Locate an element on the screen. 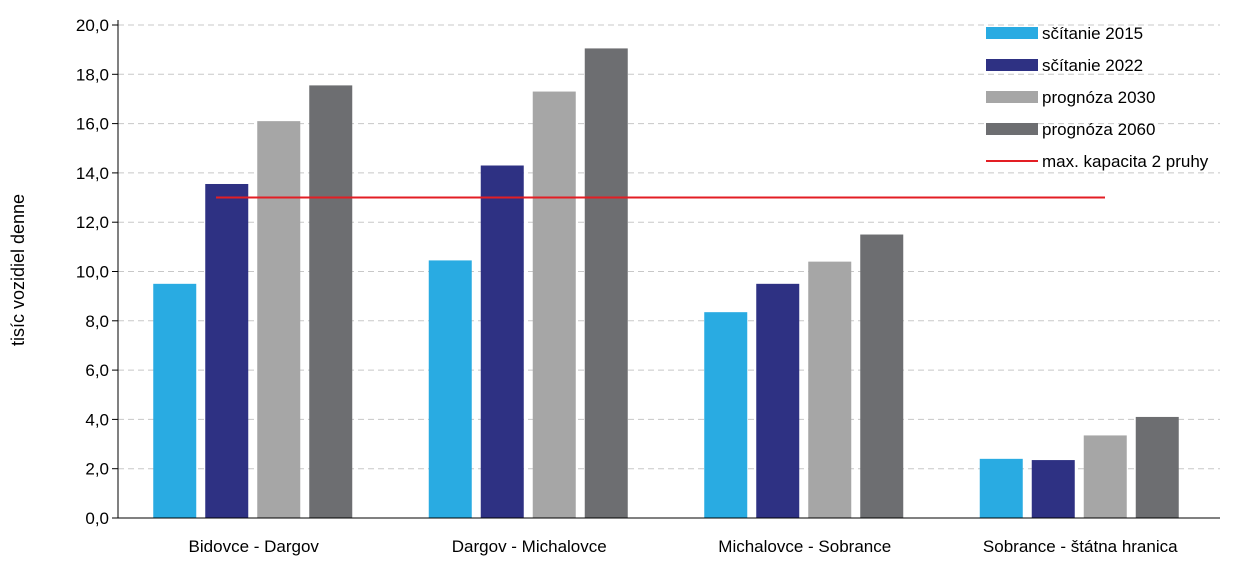 This screenshot has height=562, width=1236. y-tick-label: 14,0 is located at coordinates (92, 173).